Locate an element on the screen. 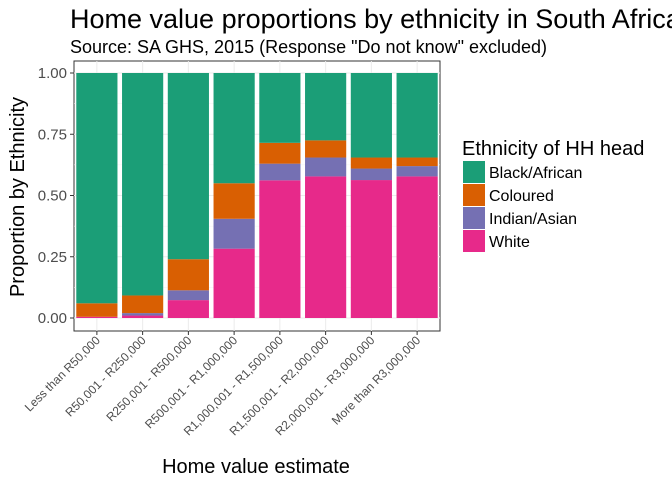 Image resolution: width=672 pixels, height=485 pixels. x-tick-label: More than R3,000,000 is located at coordinates (376, 380).